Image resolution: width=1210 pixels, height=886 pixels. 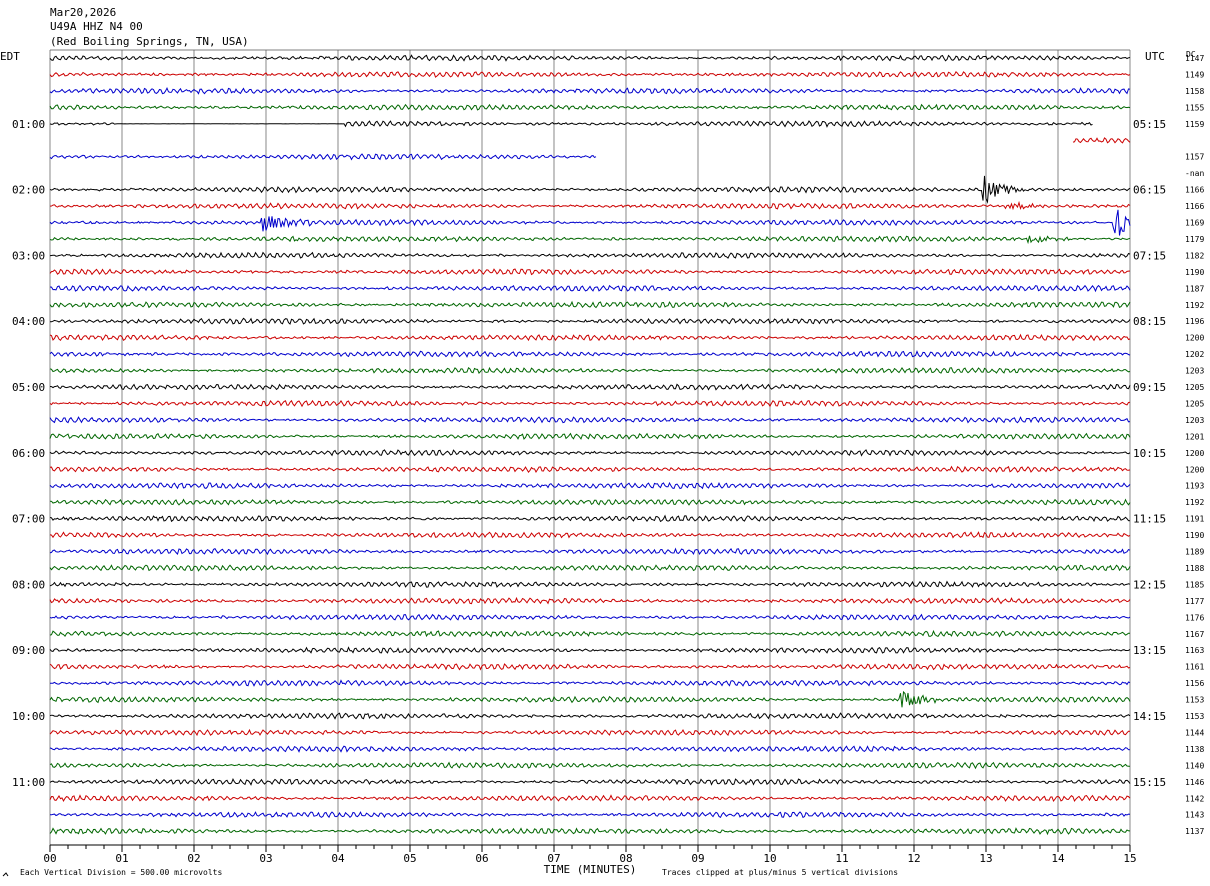 What do you see at coordinates (1194, 700) in the screenshot?
I see `dc-value: 1153` at bounding box center [1194, 700].